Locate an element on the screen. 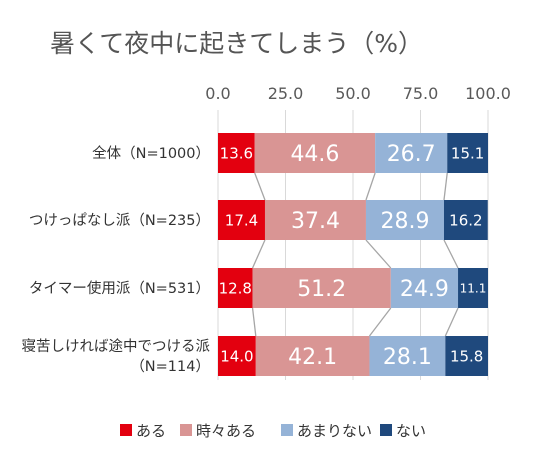 The image size is (543, 464). data-label: 24.9 is located at coordinates (424, 289).